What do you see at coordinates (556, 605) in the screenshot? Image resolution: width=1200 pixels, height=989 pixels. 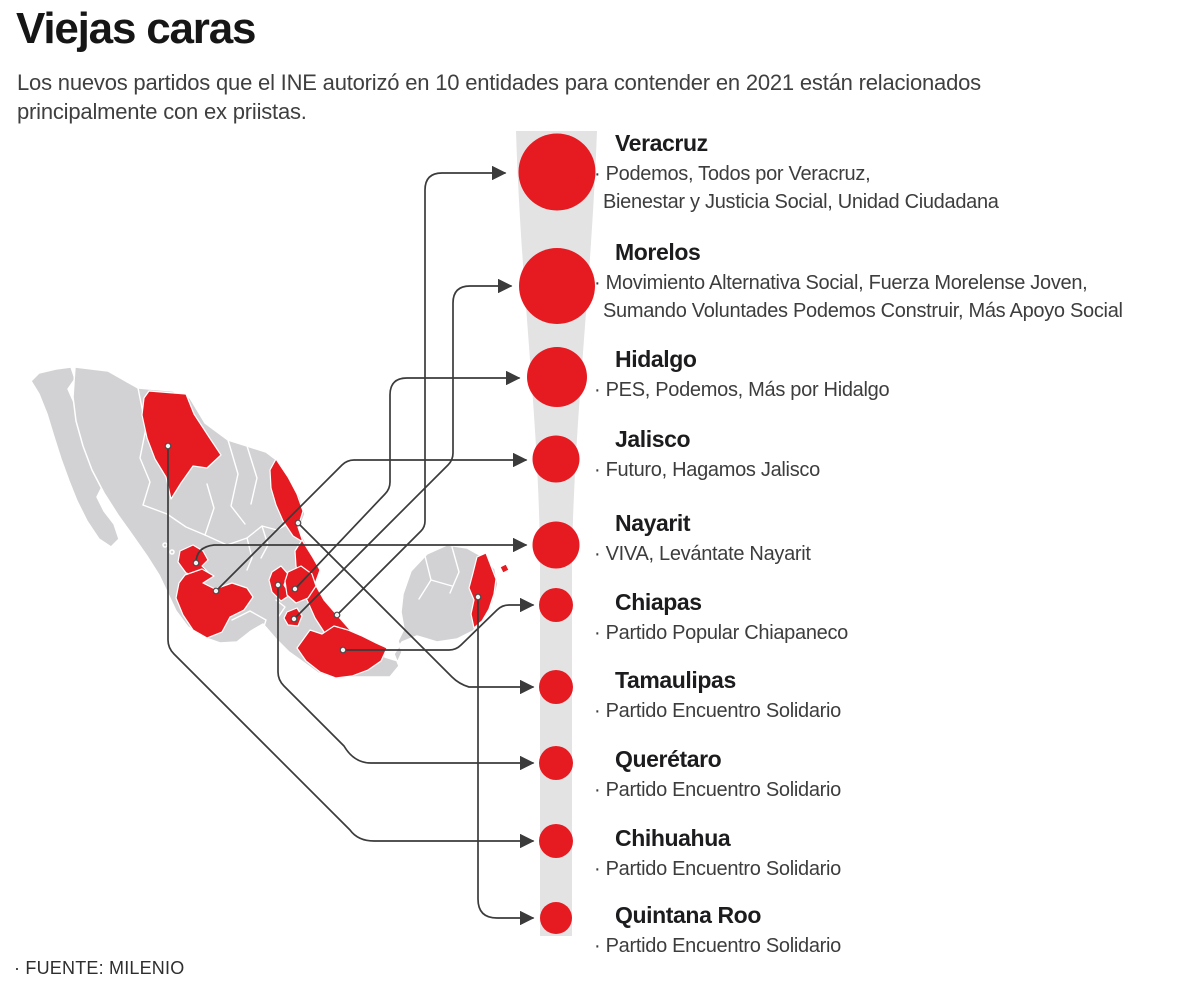 I see `bubble-chiapas` at bounding box center [556, 605].